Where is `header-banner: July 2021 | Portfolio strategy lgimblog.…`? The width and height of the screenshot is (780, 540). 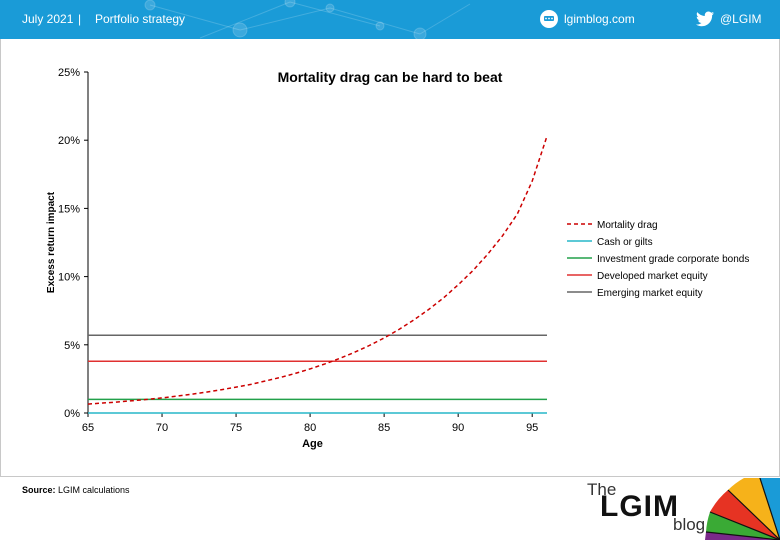 header-banner: July 2021 | Portfolio strategy lgimblog.… is located at coordinates (390, 19).